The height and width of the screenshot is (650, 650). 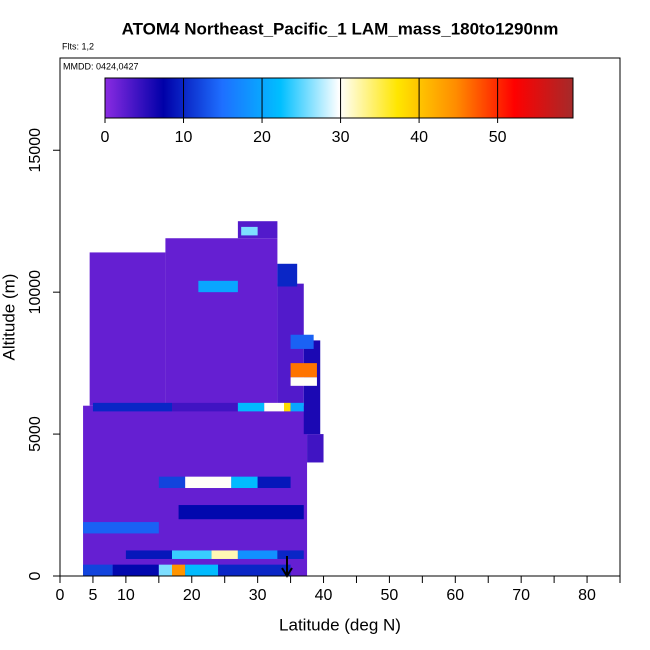 What do you see at coordinates (258, 595) in the screenshot?
I see `x-tick-label: 30` at bounding box center [258, 595].